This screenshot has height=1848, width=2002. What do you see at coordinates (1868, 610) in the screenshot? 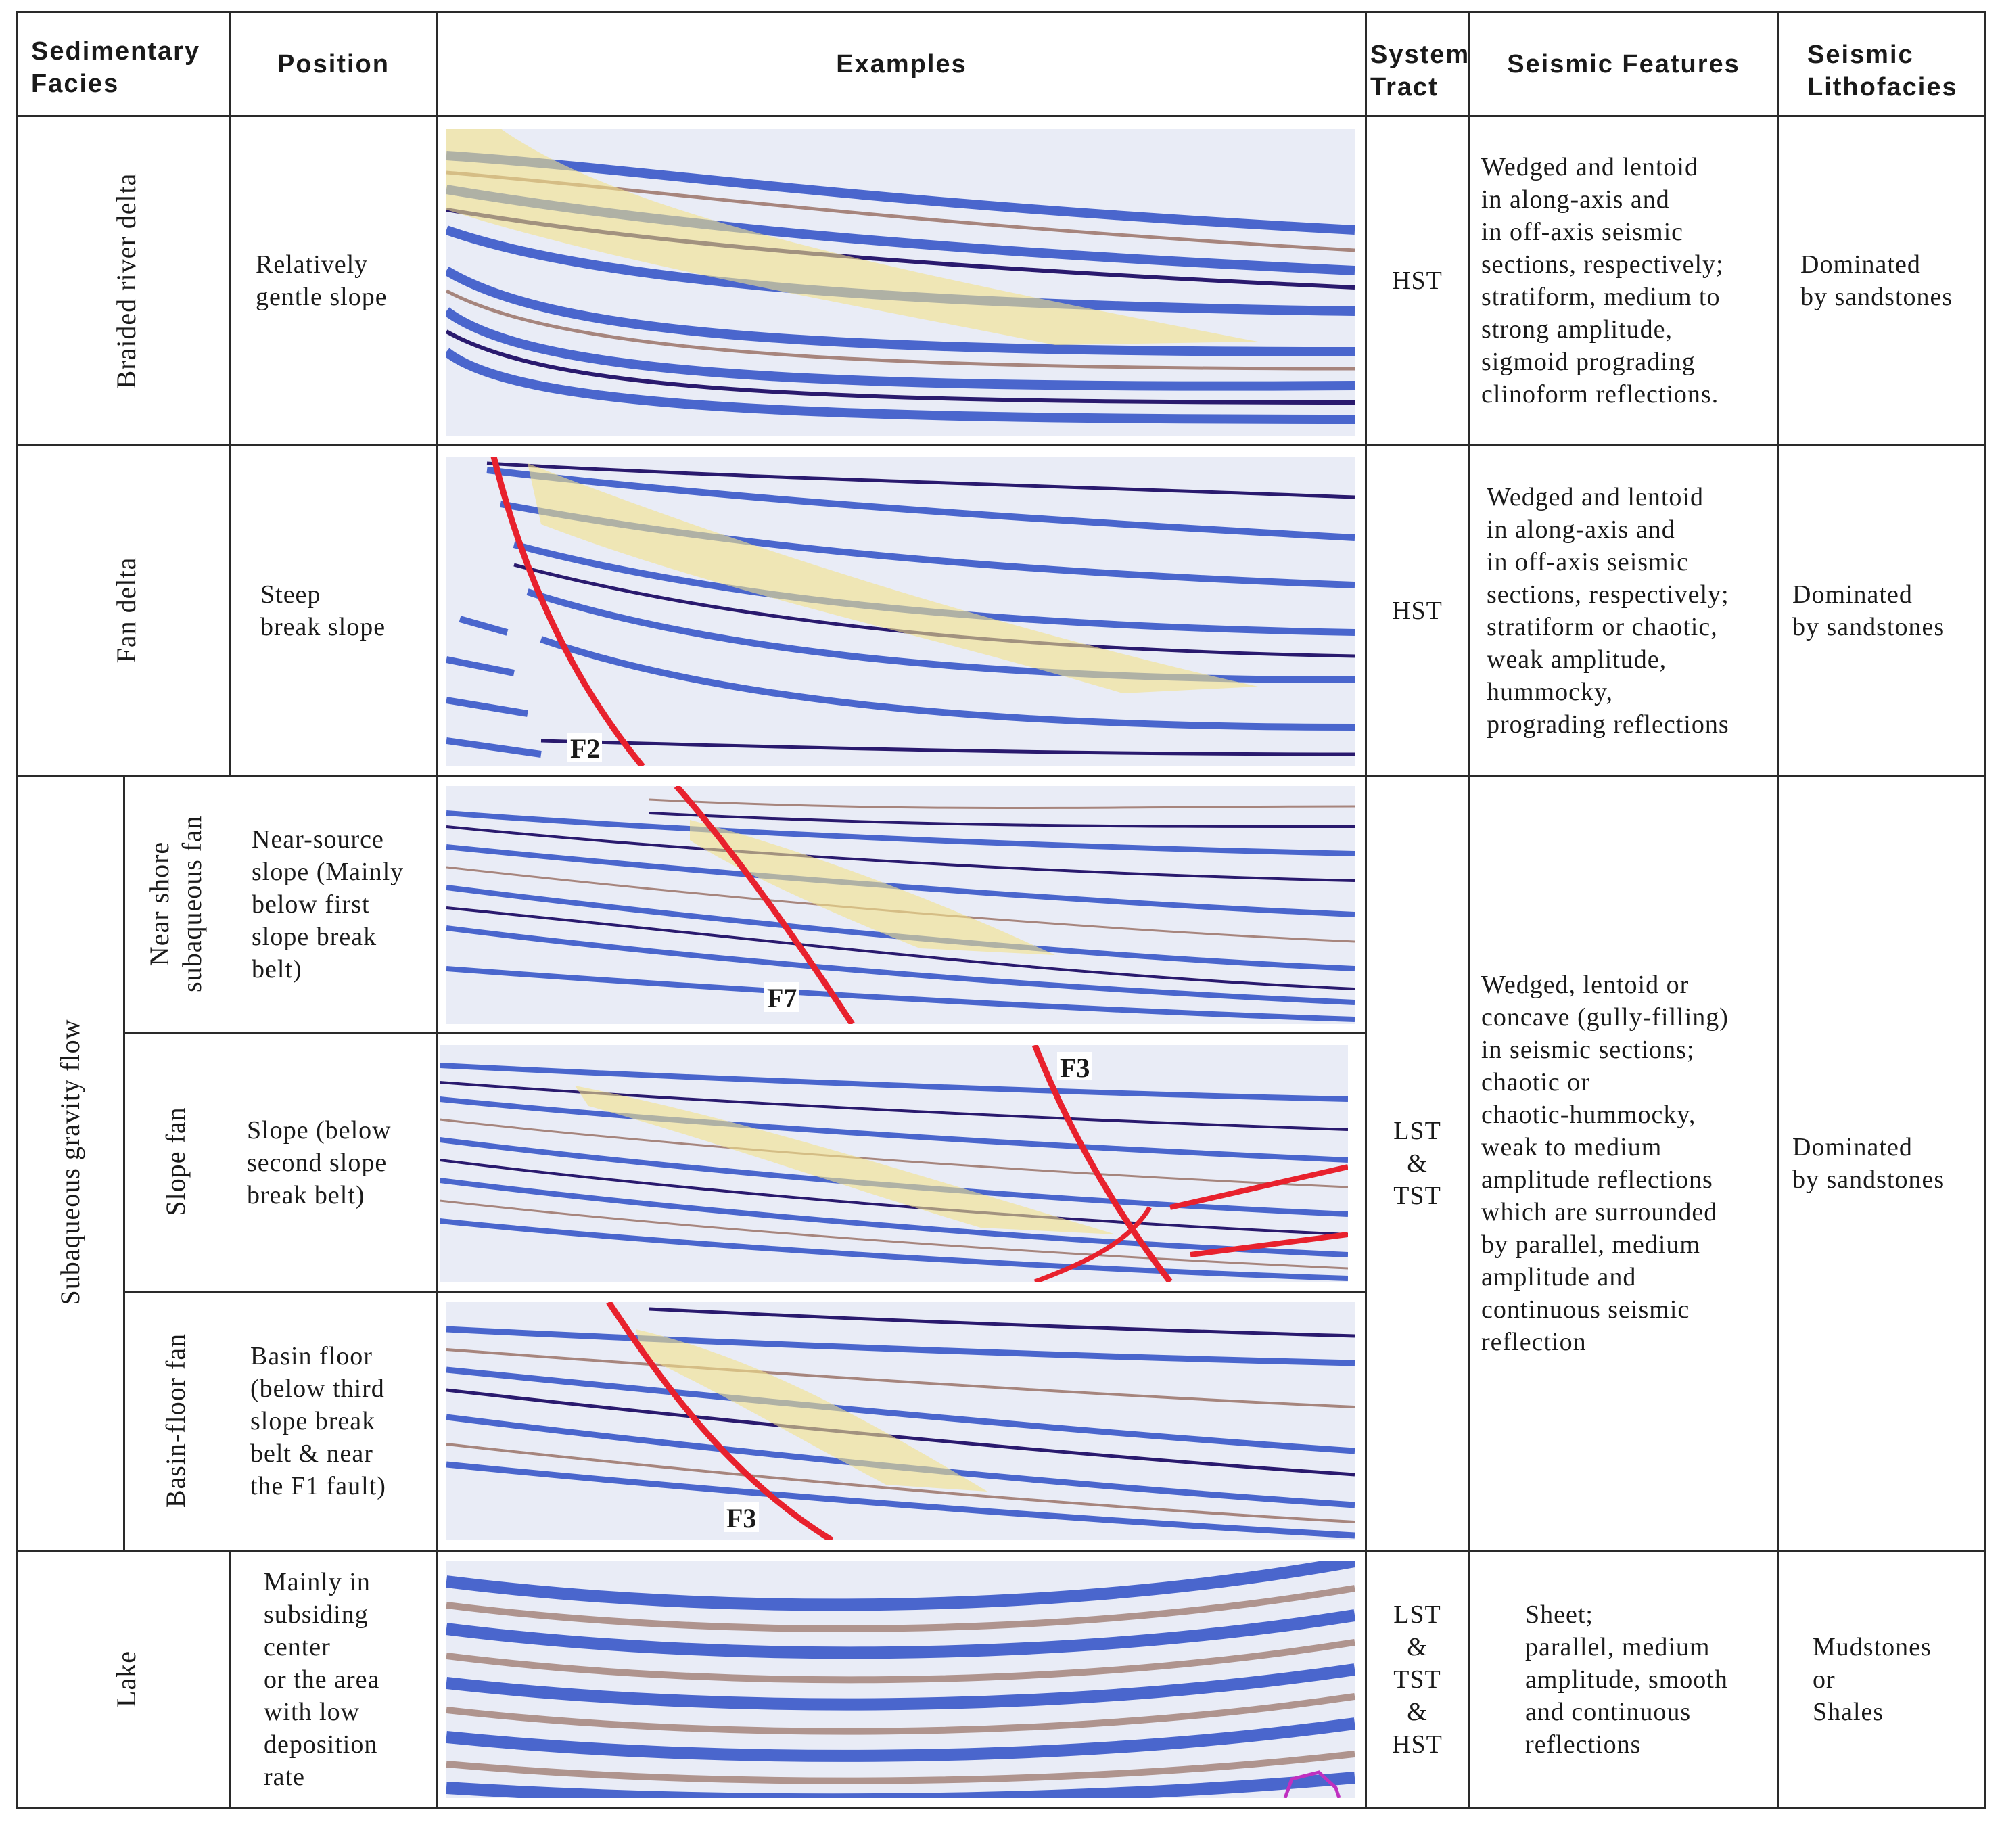
I see `litho-fan-delta: Dominated by sandstones` at bounding box center [1868, 610].